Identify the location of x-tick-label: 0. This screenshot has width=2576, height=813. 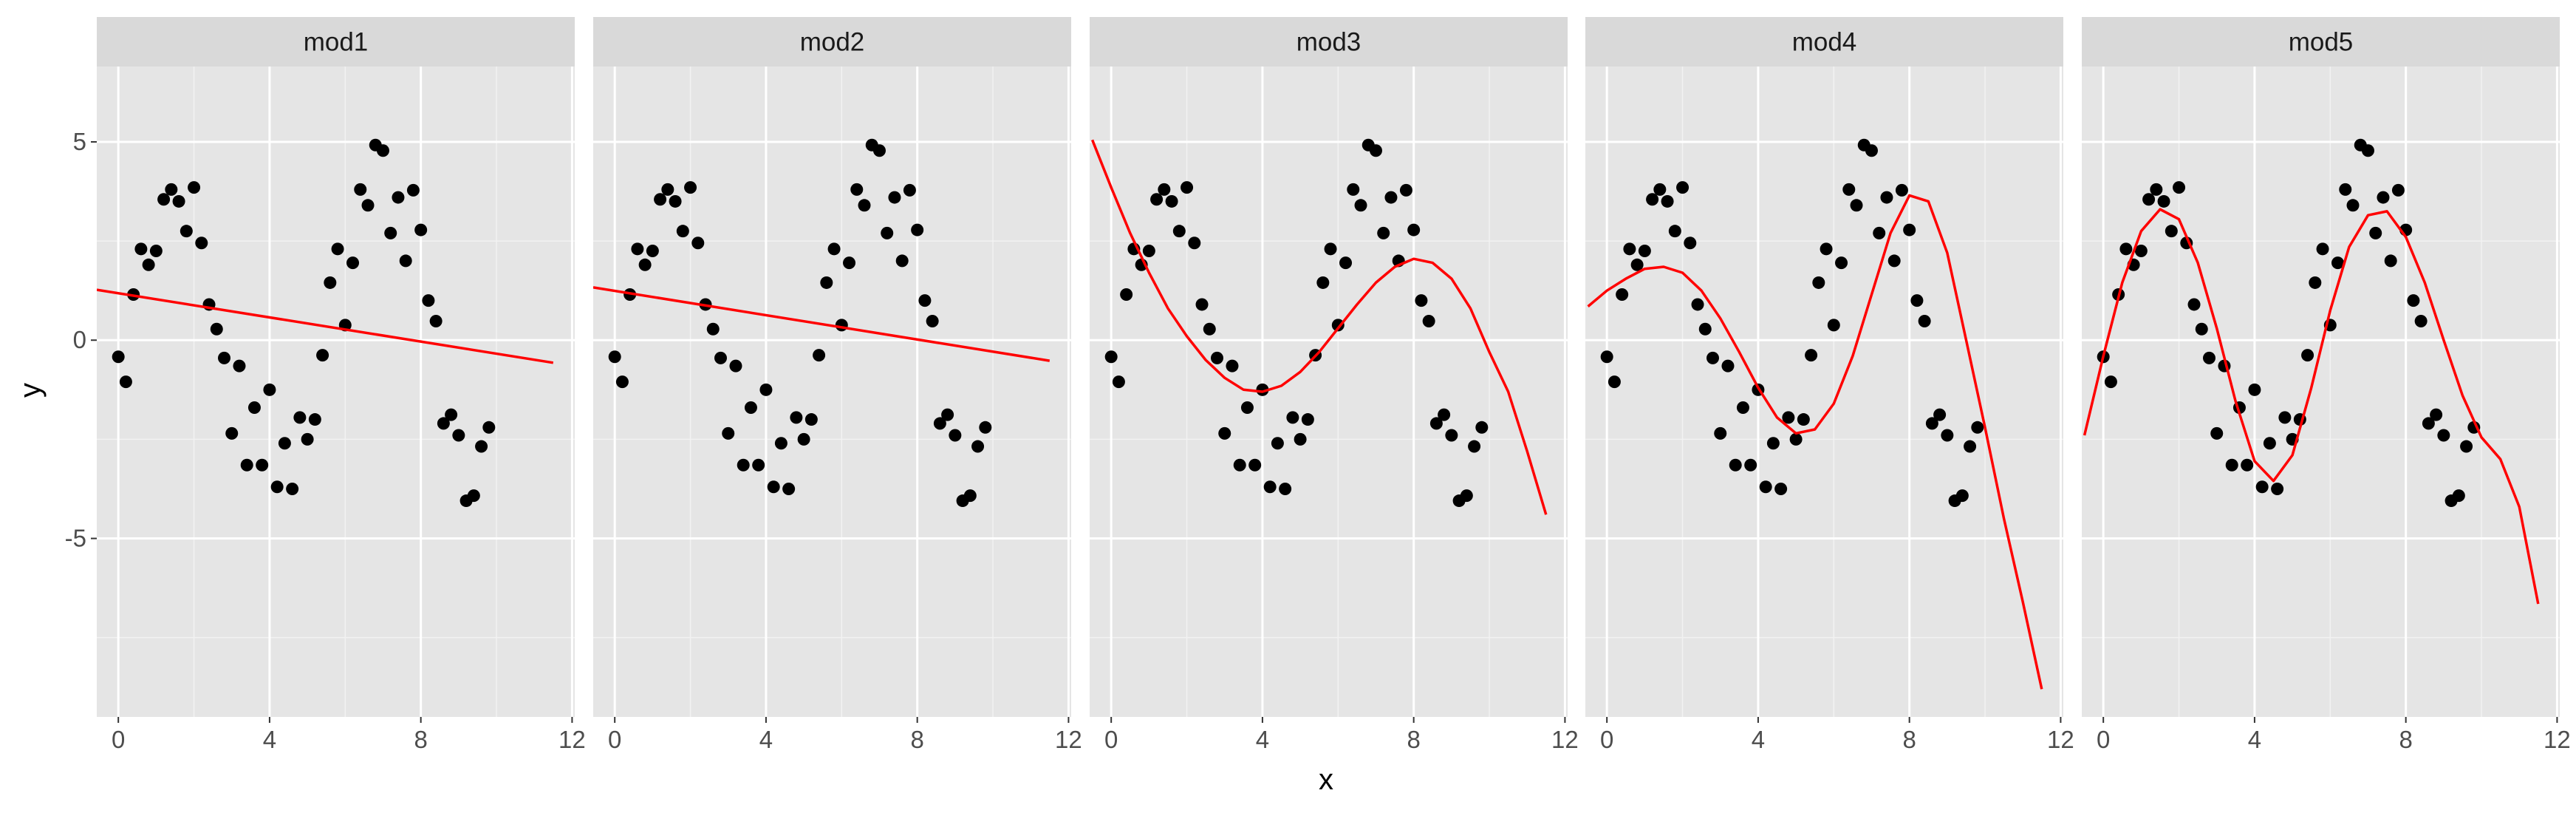
(119, 740).